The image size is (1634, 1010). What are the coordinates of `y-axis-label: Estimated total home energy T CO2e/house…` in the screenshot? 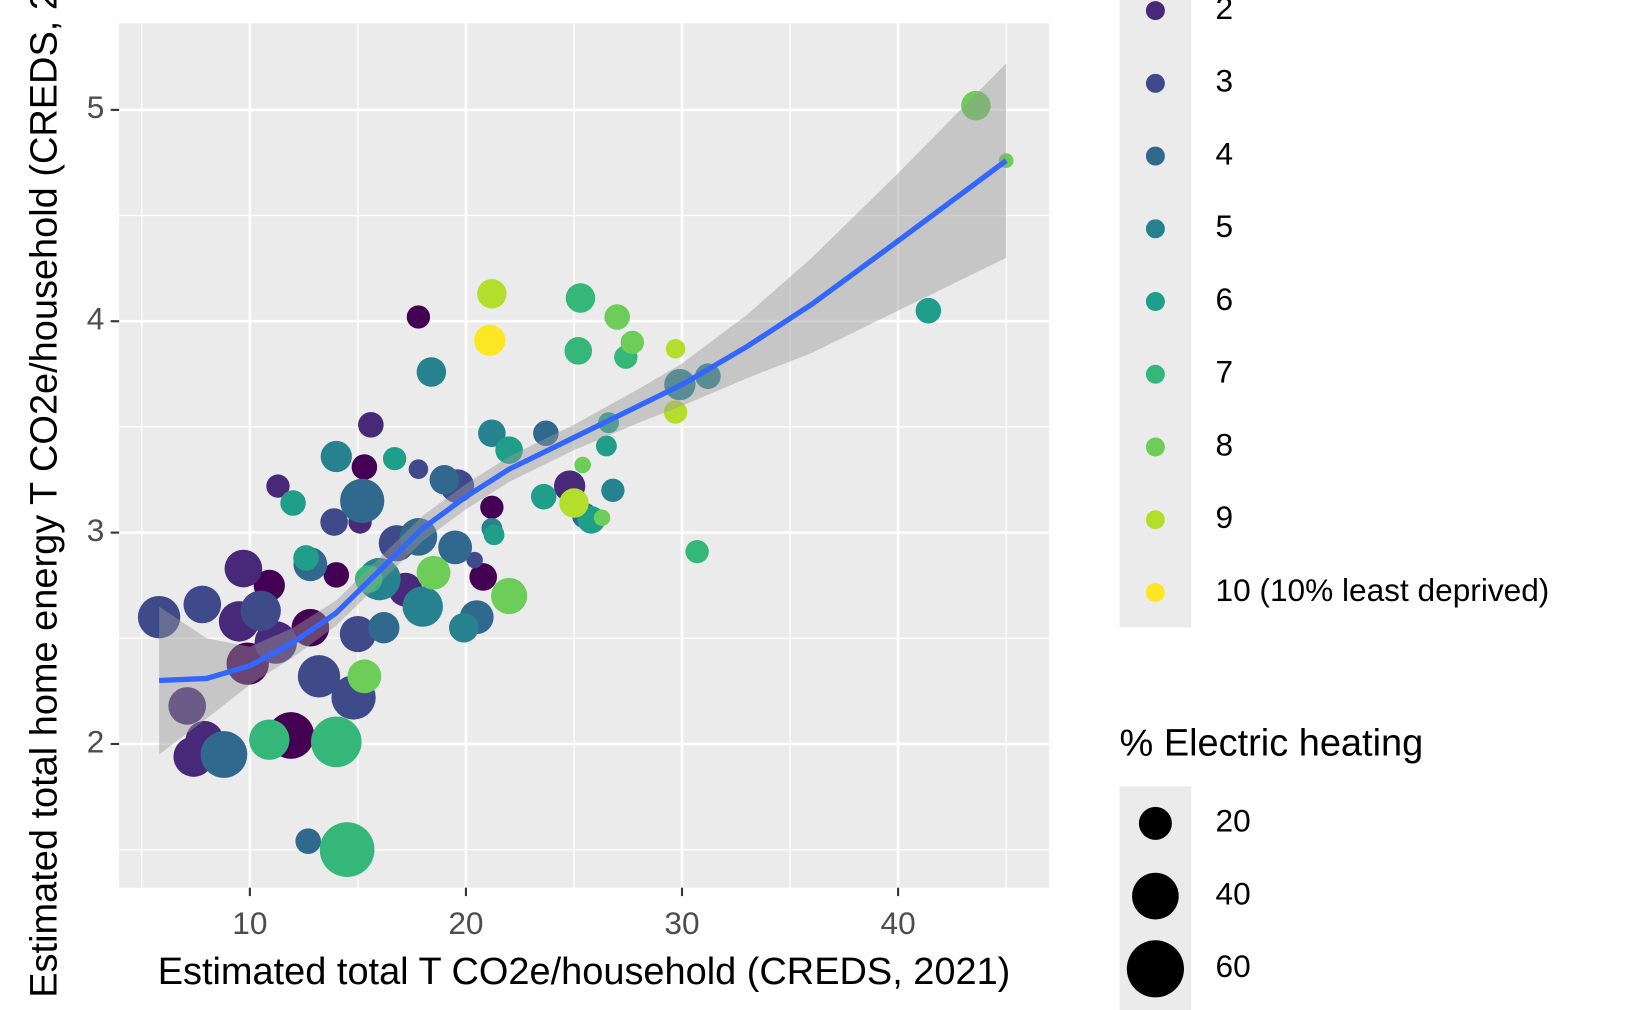 It's located at (44, 499).